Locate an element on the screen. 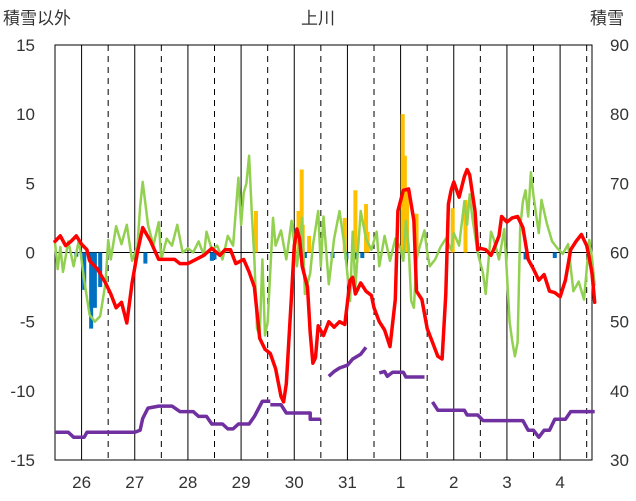  y-left-tick-label: 10 is located at coordinates (25, 114).